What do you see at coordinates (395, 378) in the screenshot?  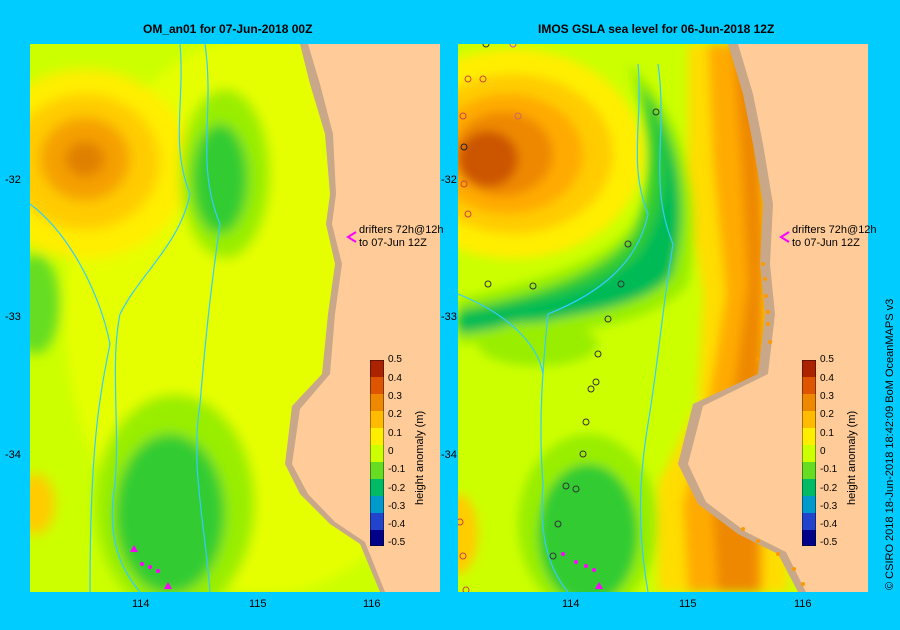 I see `left-colorbar-tick: 0.4` at bounding box center [395, 378].